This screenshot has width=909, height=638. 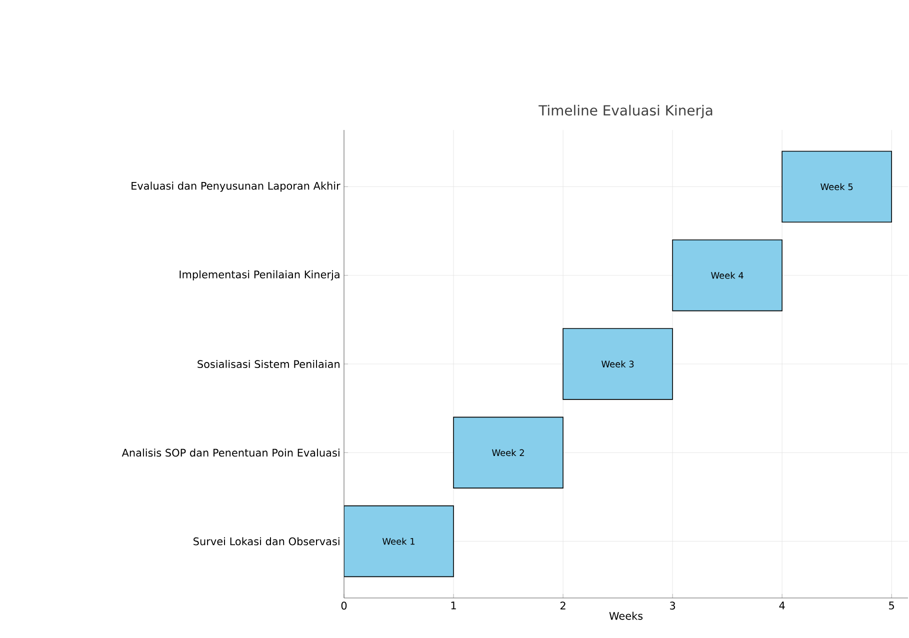 I want to click on data-label: Week 4, so click(x=727, y=275).